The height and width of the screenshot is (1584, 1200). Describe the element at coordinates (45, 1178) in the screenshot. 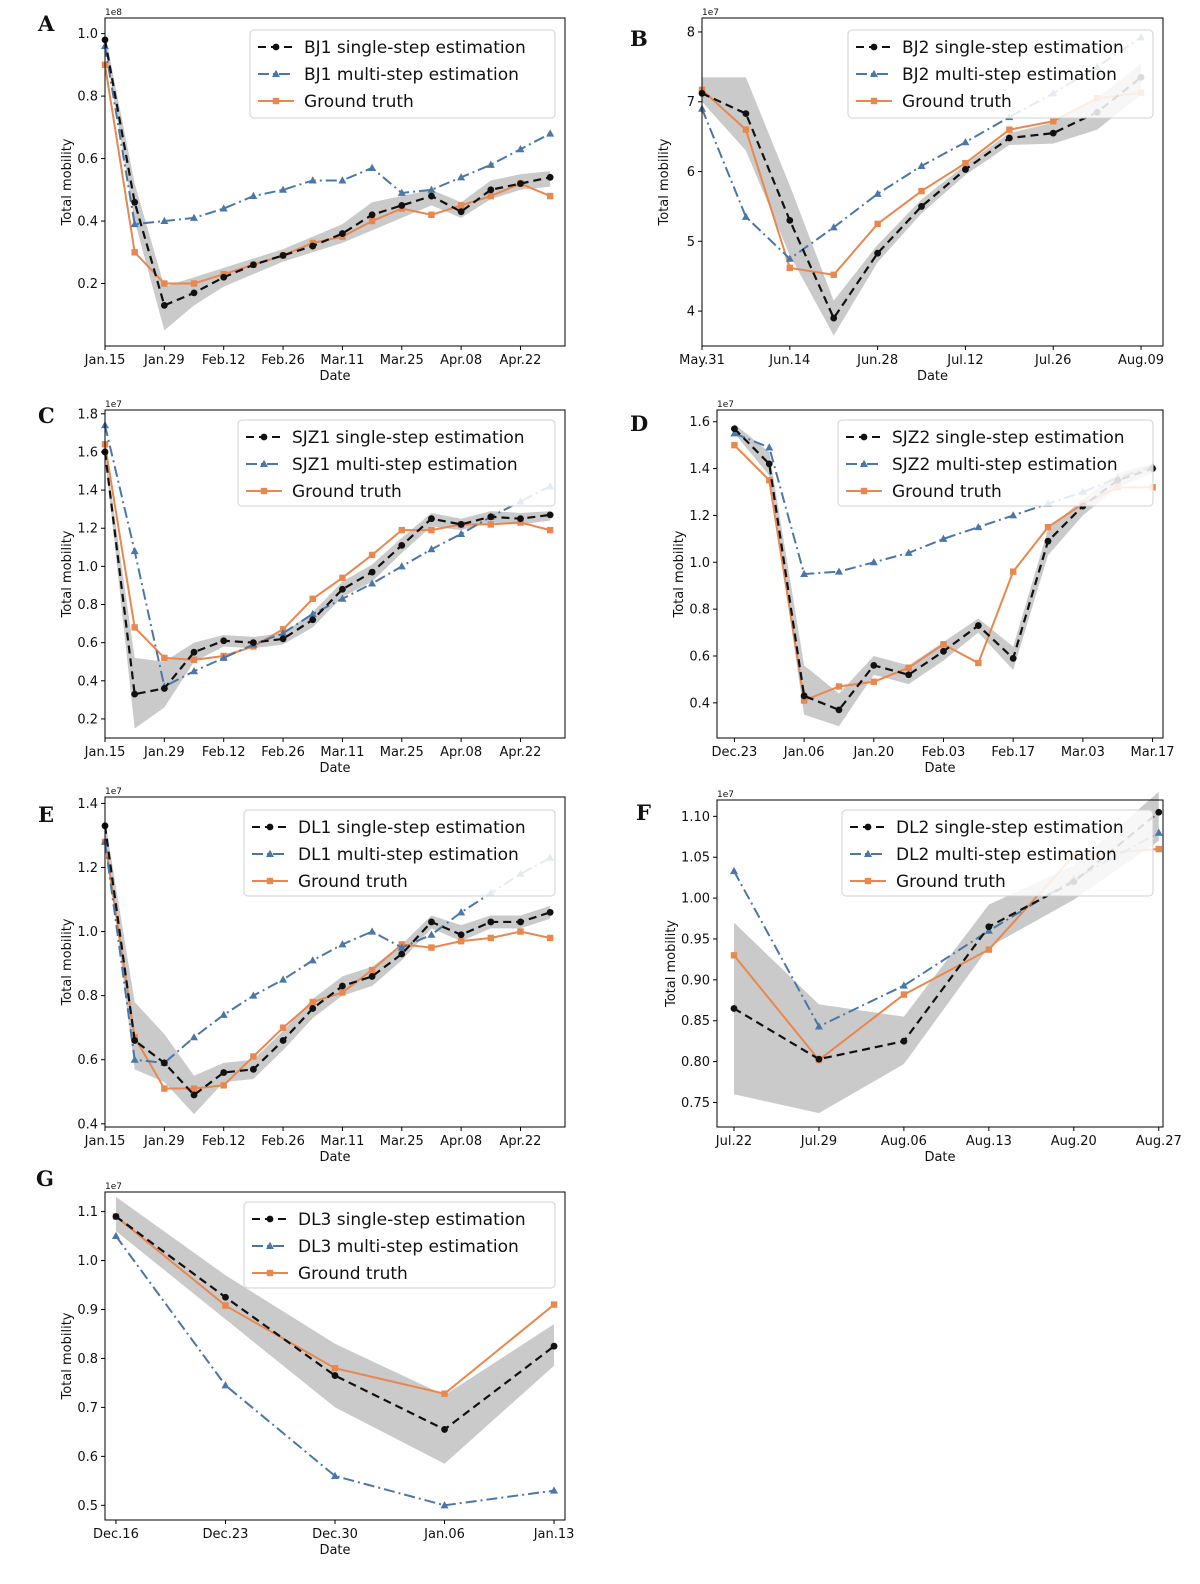

I see `panel-letter: G` at that location.